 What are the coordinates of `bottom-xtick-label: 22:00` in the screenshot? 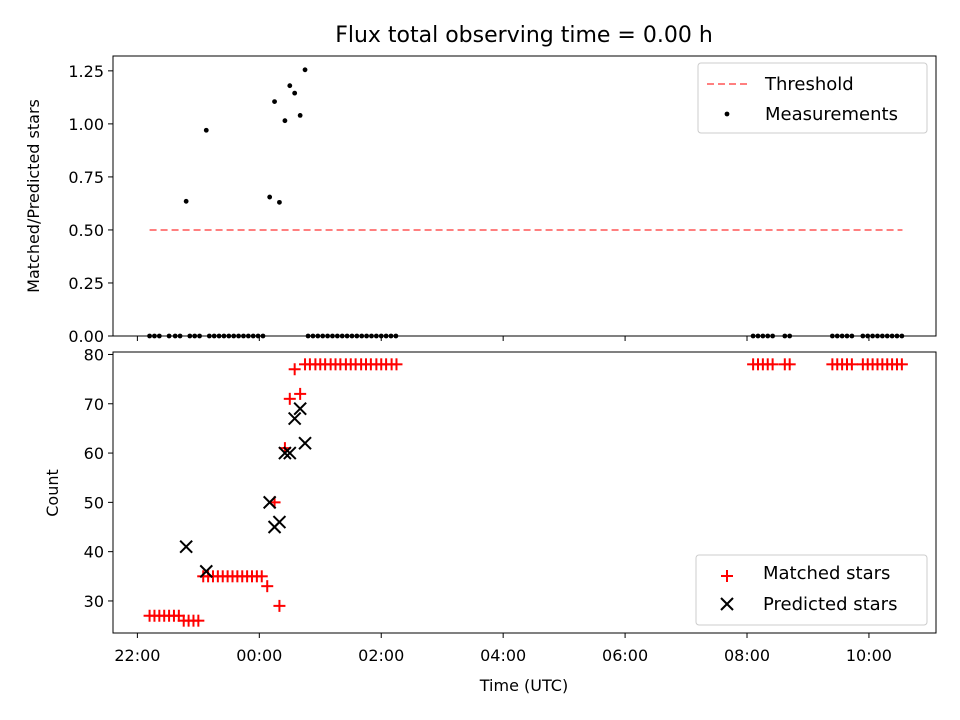 It's located at (137, 655).